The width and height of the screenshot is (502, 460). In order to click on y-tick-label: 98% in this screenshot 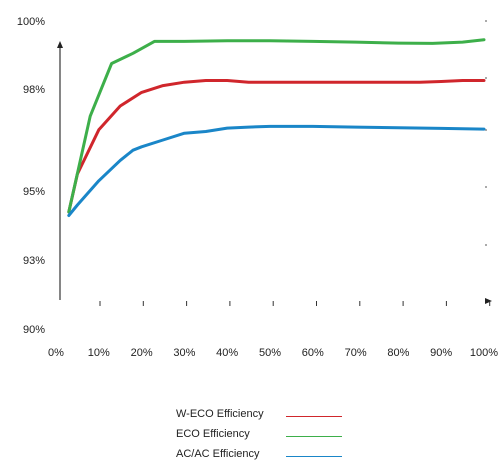, I will do `click(34, 90)`.